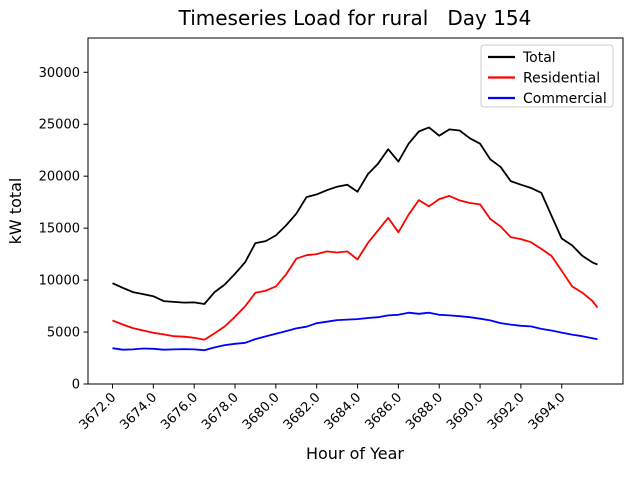 The width and height of the screenshot is (640, 480). Describe the element at coordinates (59, 125) in the screenshot. I see `y-tick-label: 25000` at that location.